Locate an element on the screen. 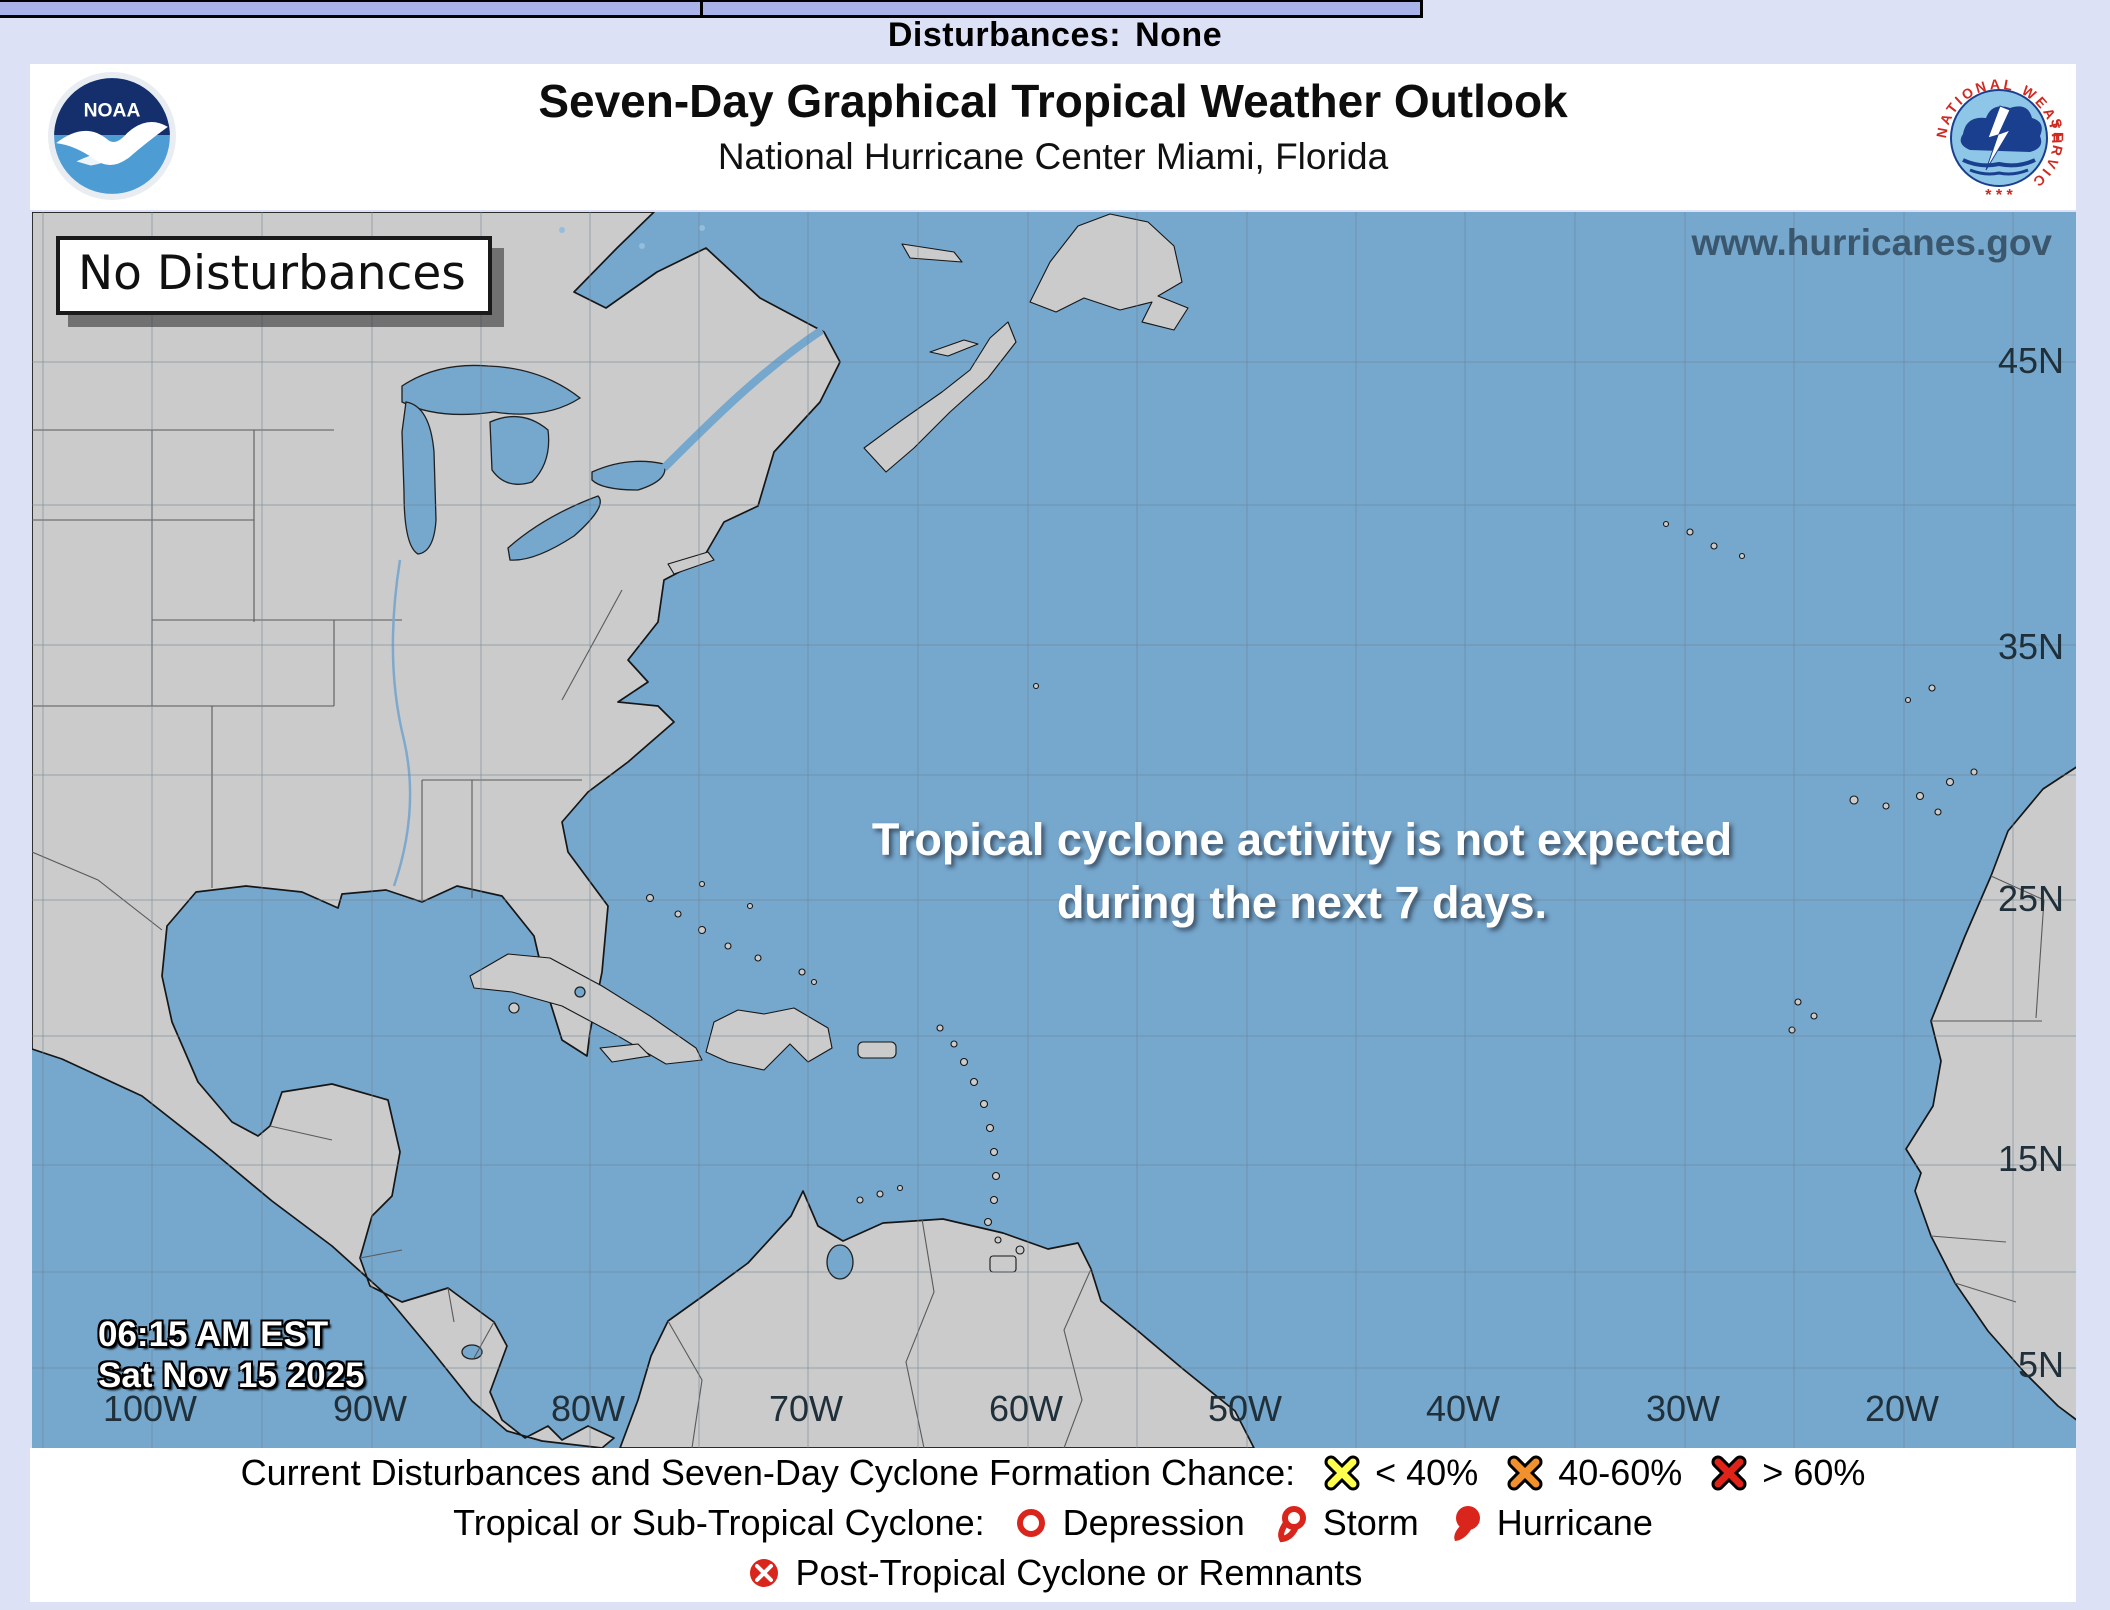 The image size is (2110, 1610). lake-nicaragua is located at coordinates (472, 1352).